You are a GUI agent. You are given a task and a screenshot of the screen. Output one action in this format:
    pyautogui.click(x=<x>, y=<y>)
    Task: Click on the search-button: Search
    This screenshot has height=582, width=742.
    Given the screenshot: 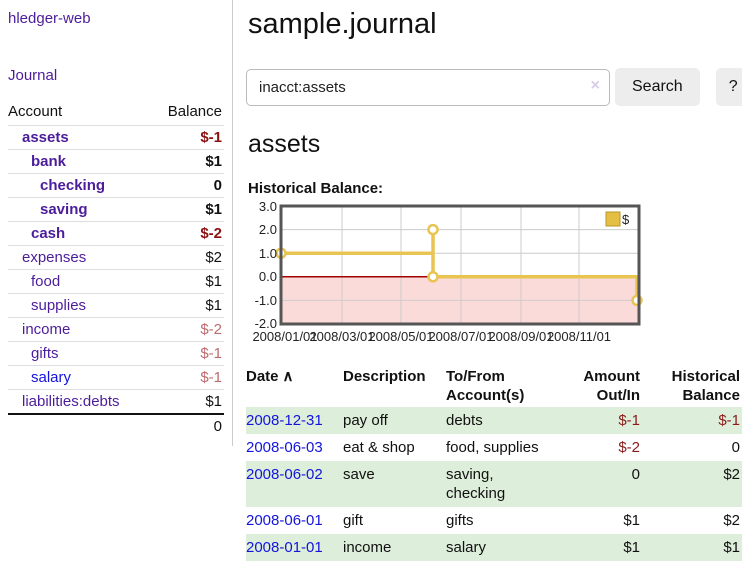 What is the action you would take?
    pyautogui.click(x=657, y=87)
    